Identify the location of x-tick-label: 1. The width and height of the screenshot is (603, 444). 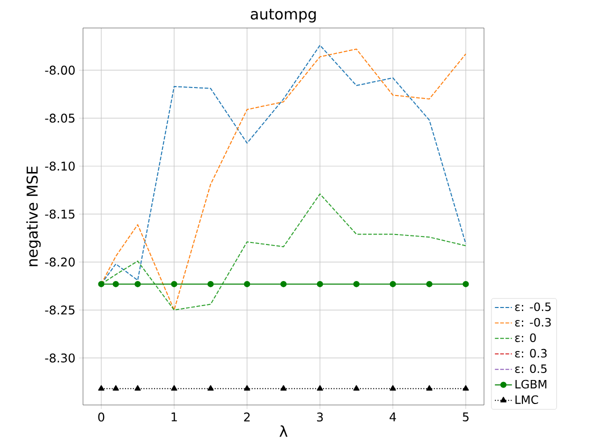
(174, 417).